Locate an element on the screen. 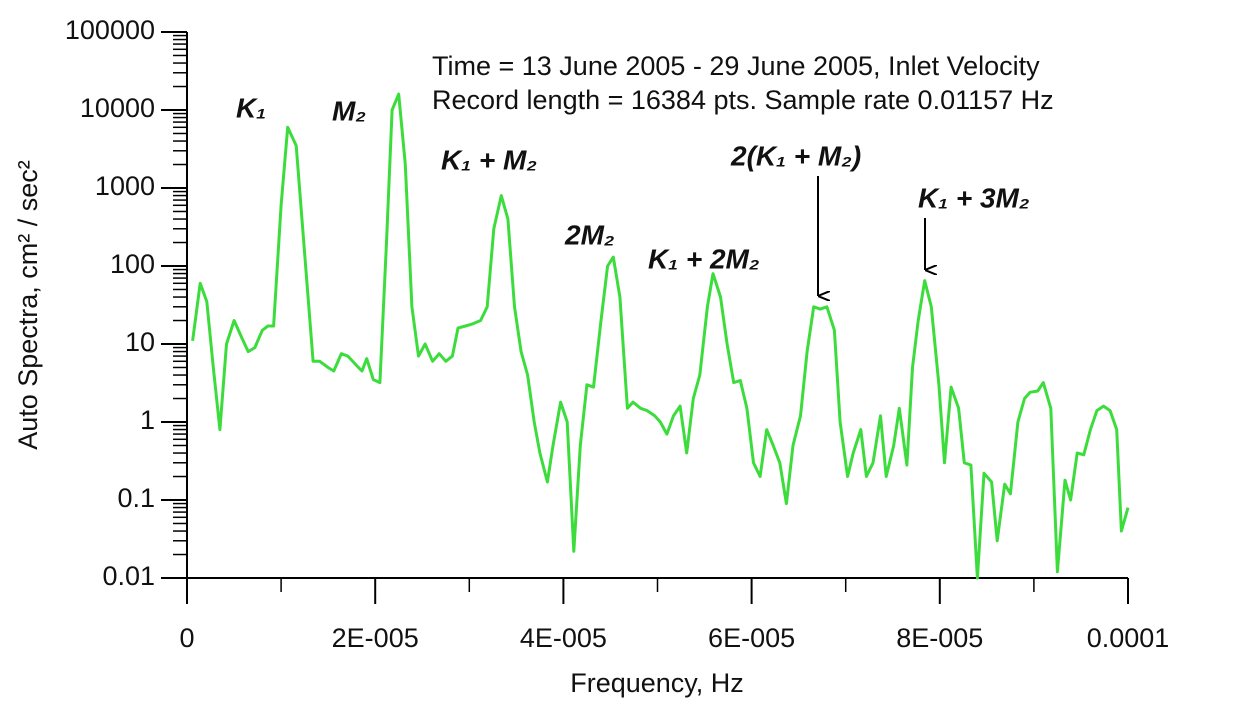 The width and height of the screenshot is (1259, 707). peak-annotation: K₁ + M₂ is located at coordinates (489, 159).